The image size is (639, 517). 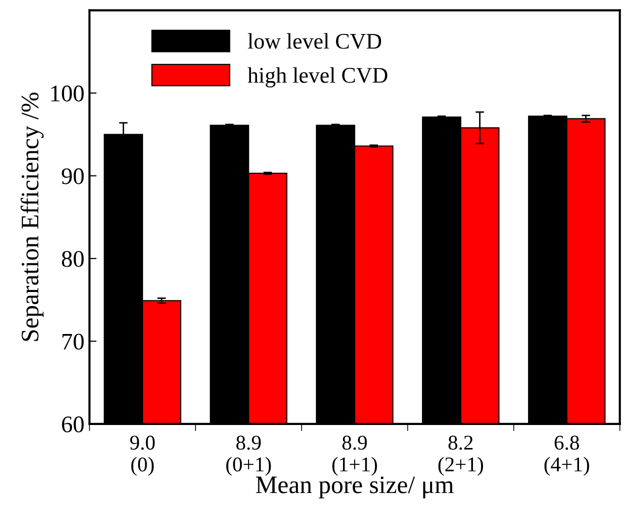 I want to click on y-tick-label: 70, so click(x=73, y=342).